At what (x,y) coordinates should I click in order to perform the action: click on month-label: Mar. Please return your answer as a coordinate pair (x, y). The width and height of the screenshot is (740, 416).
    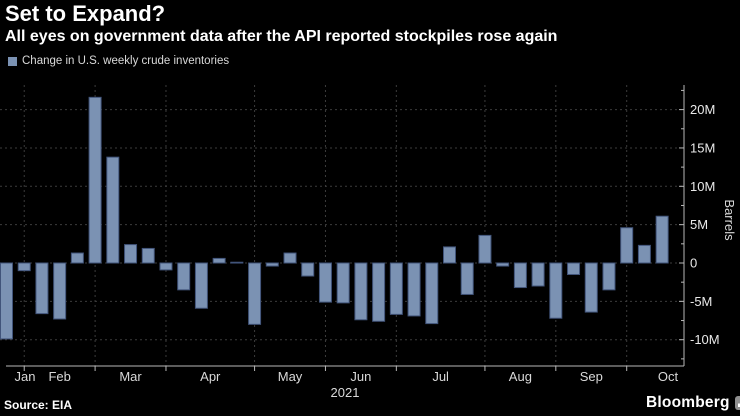
    Looking at the image, I should click on (130, 376).